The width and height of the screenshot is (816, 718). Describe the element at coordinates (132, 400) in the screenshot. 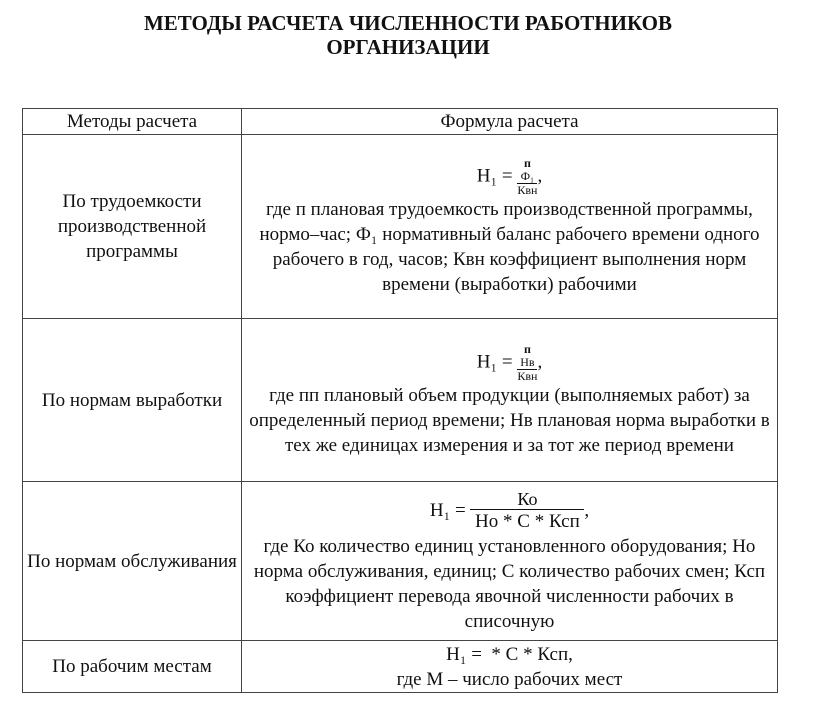

I see `method-cell: По нормам выработки` at that location.